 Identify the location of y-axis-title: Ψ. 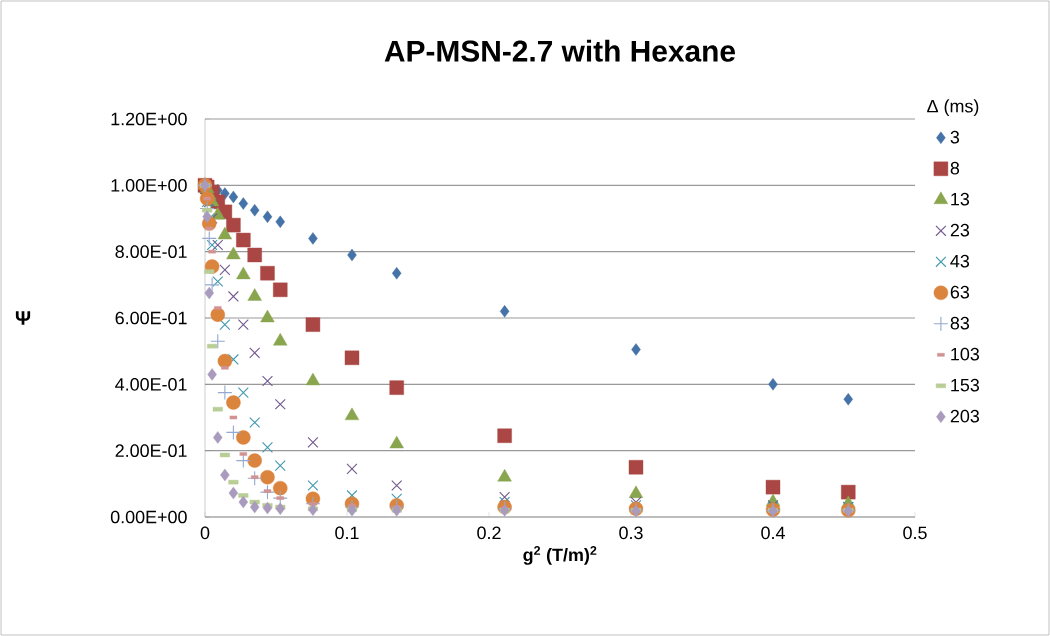
(23, 318).